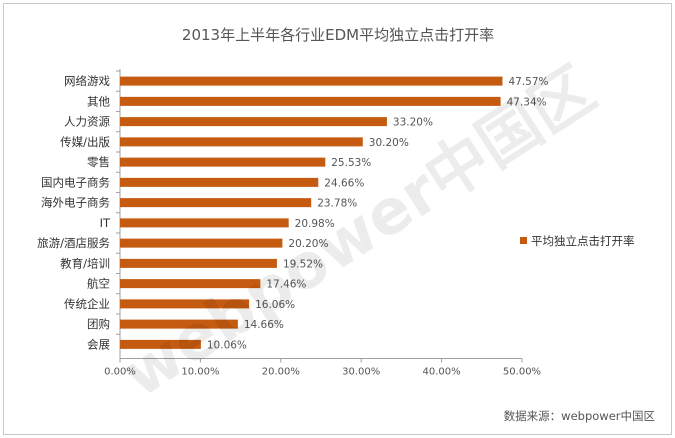 The width and height of the screenshot is (675, 438). Describe the element at coordinates (264, 325) in the screenshot. I see `data-label: 14.66%` at that location.